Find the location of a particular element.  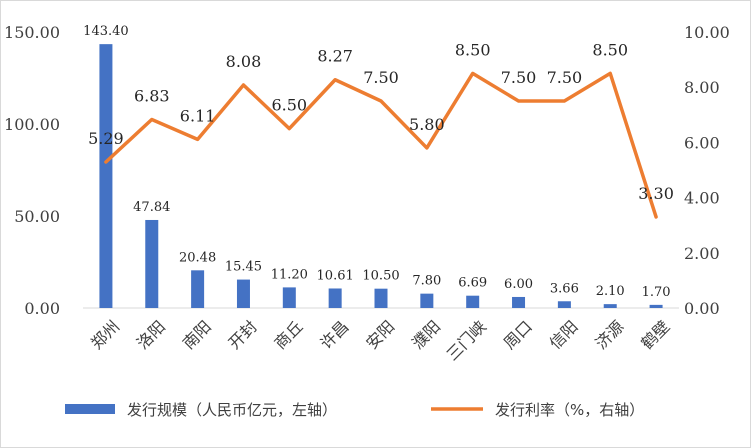

line-data-label: 5.29 is located at coordinates (106, 138).